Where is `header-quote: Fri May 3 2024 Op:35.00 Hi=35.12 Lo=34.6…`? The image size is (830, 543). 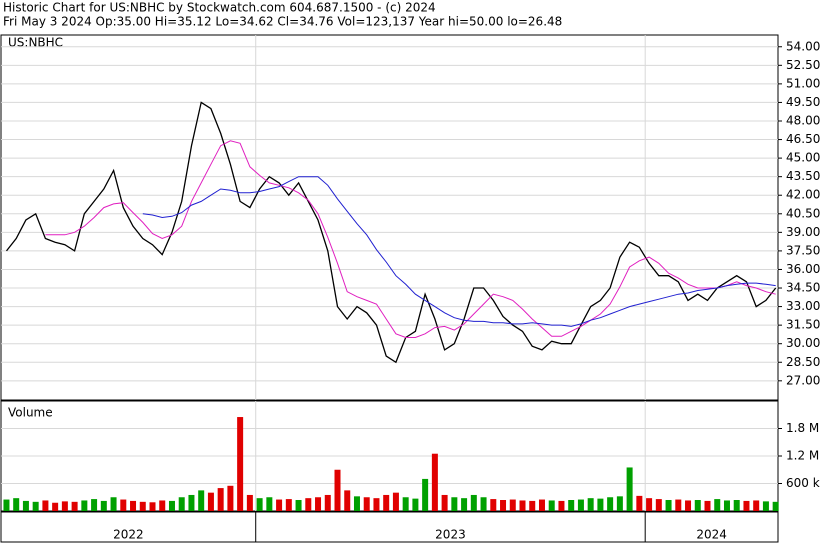
header-quote: Fri May 3 2024 Op:35.00 Hi=35.12 Lo=34.6… is located at coordinates (282, 22).